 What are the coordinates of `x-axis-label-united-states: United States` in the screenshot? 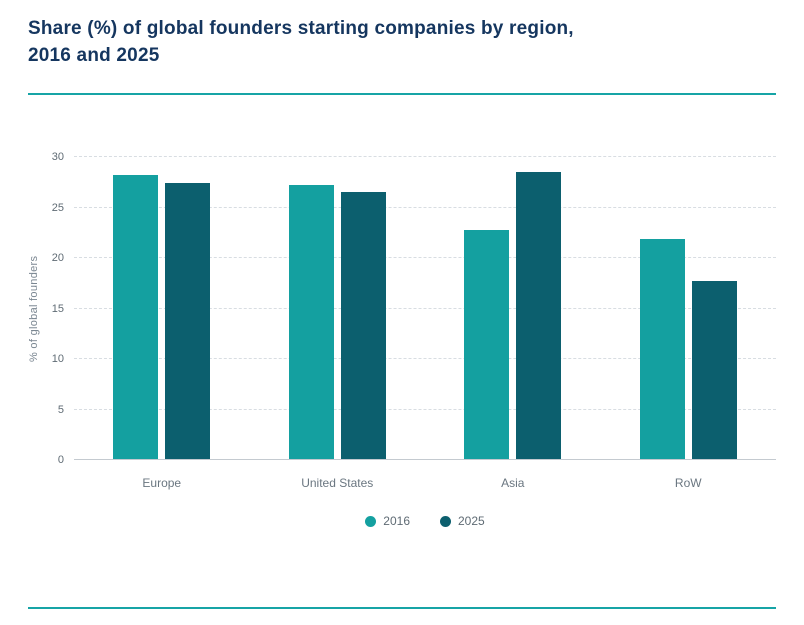 It's located at (337, 483).